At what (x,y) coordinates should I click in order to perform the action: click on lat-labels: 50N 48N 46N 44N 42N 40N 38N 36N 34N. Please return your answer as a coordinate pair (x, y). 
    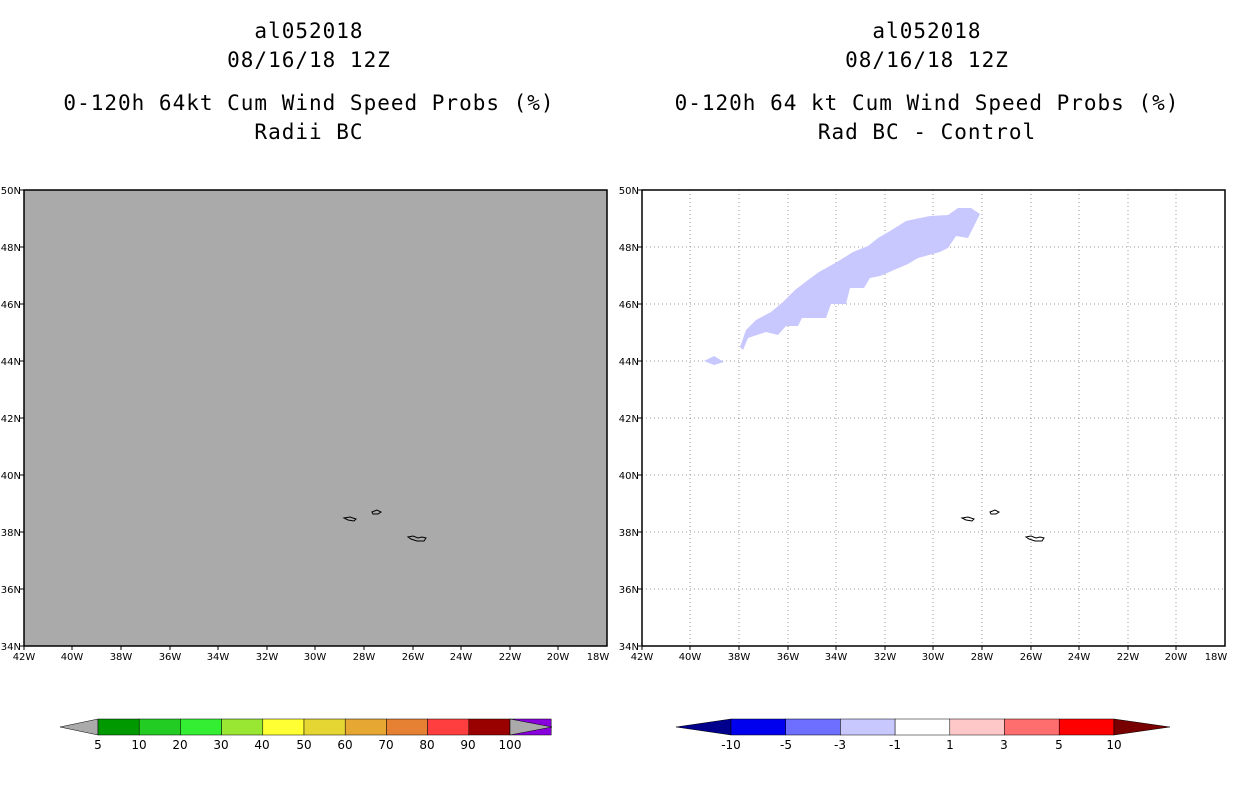
    Looking at the image, I should click on (629, 419).